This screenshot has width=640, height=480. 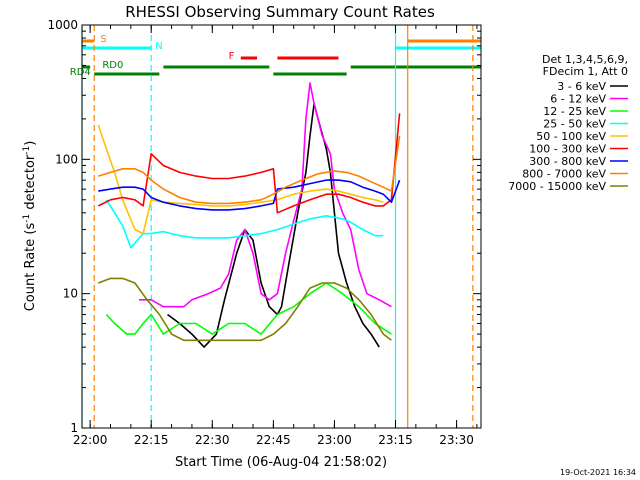 What do you see at coordinates (571, 136) in the screenshot?
I see `legend-label-50-100-kev: 50 - 100 keV` at bounding box center [571, 136].